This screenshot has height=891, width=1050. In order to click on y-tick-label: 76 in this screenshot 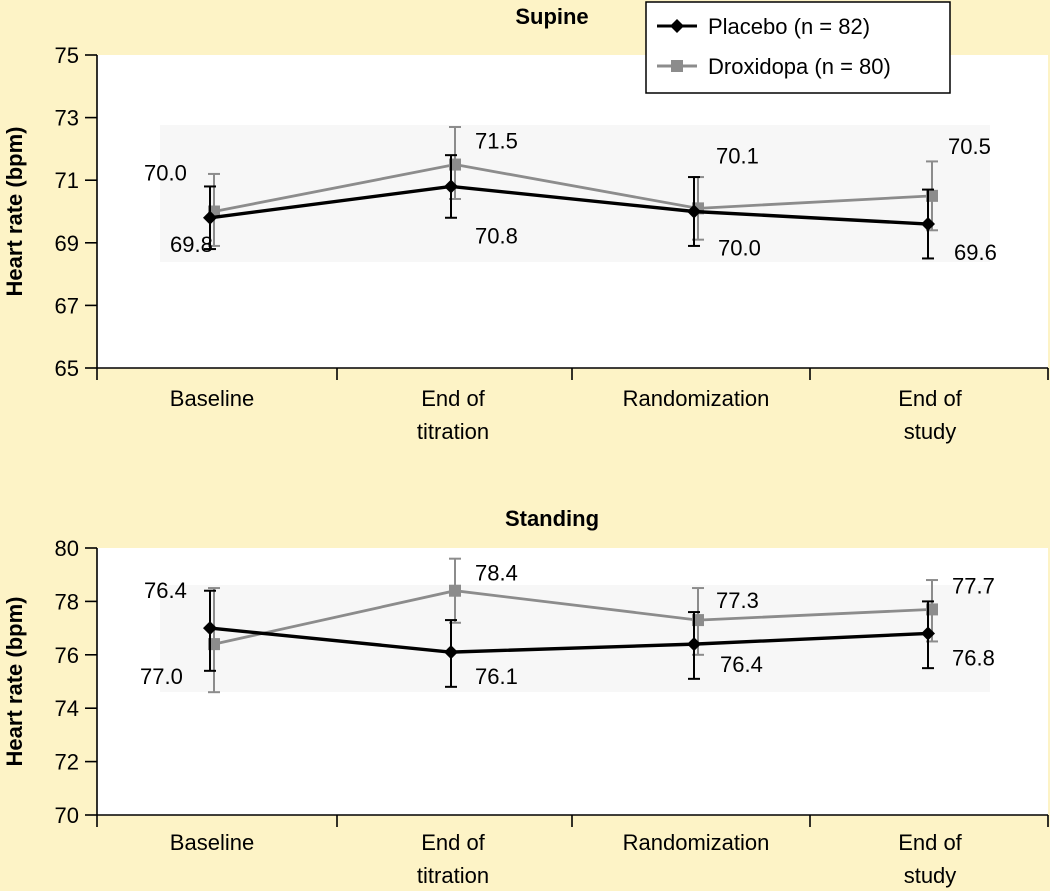, I will do `click(67, 655)`.